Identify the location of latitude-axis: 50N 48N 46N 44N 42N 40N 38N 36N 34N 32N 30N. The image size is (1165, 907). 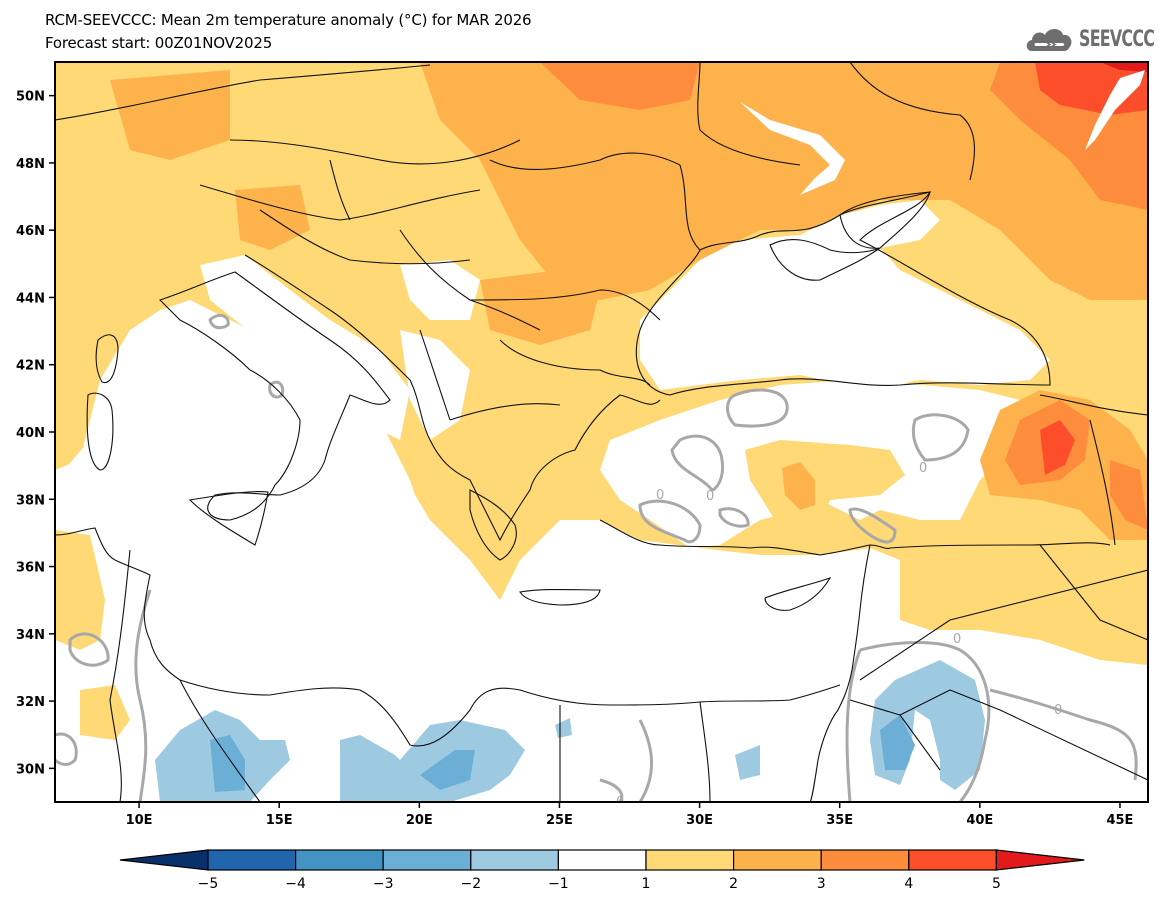
(35, 433).